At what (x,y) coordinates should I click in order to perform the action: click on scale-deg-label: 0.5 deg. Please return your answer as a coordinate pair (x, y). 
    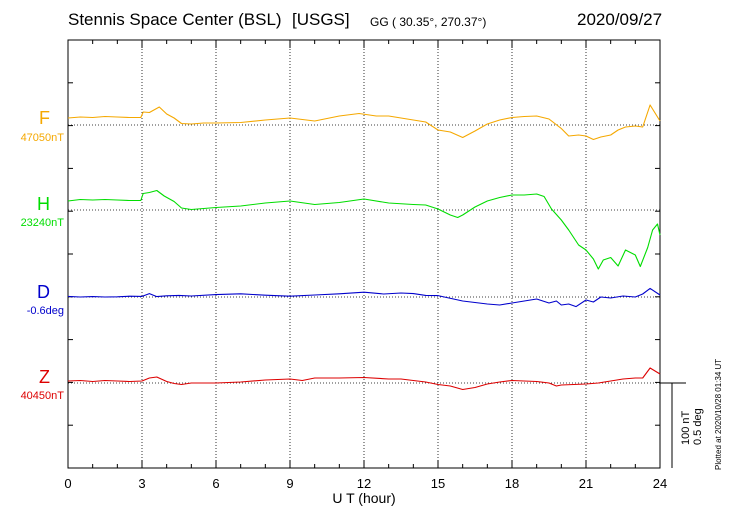
    Looking at the image, I should click on (698, 426).